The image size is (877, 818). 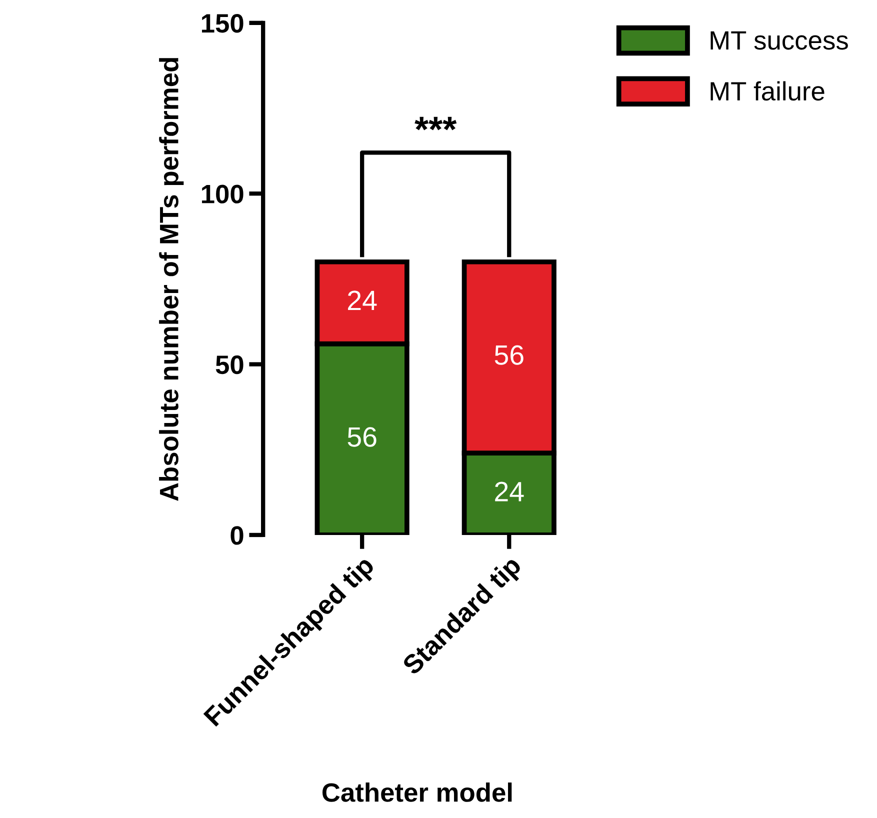 What do you see at coordinates (779, 40) in the screenshot?
I see `legend-label: MT success` at bounding box center [779, 40].